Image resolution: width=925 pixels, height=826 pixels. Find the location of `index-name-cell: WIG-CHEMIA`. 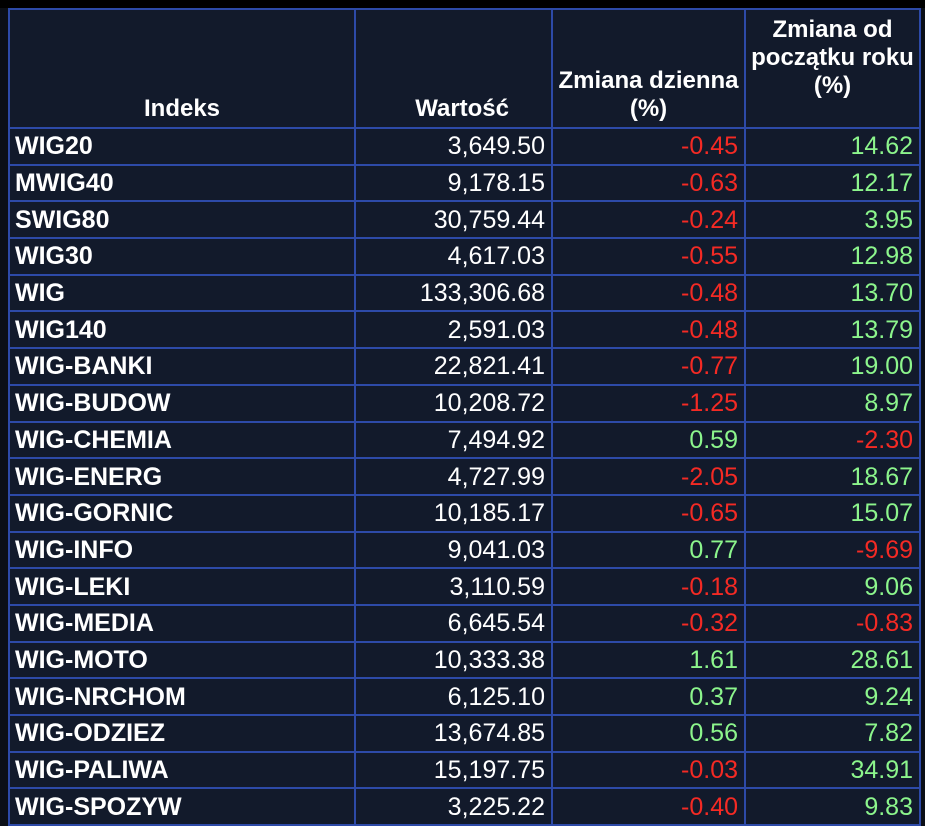

index-name-cell: WIG-CHEMIA is located at coordinates (182, 440).